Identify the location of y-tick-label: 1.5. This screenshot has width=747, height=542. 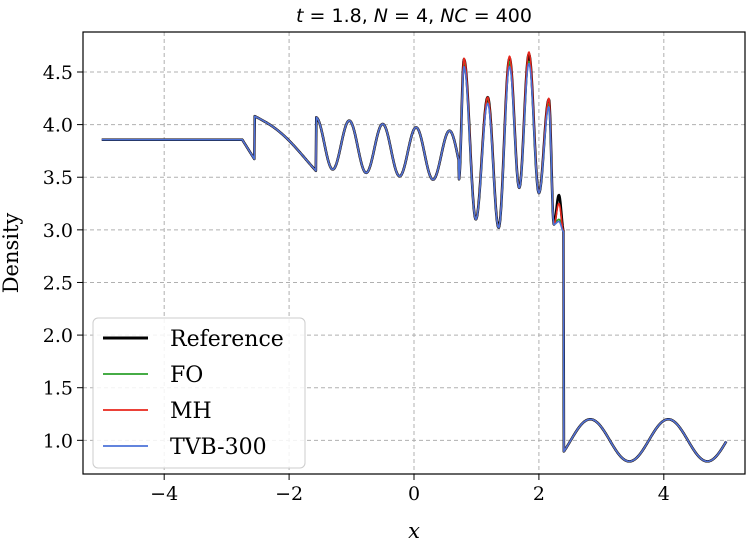
(58, 389).